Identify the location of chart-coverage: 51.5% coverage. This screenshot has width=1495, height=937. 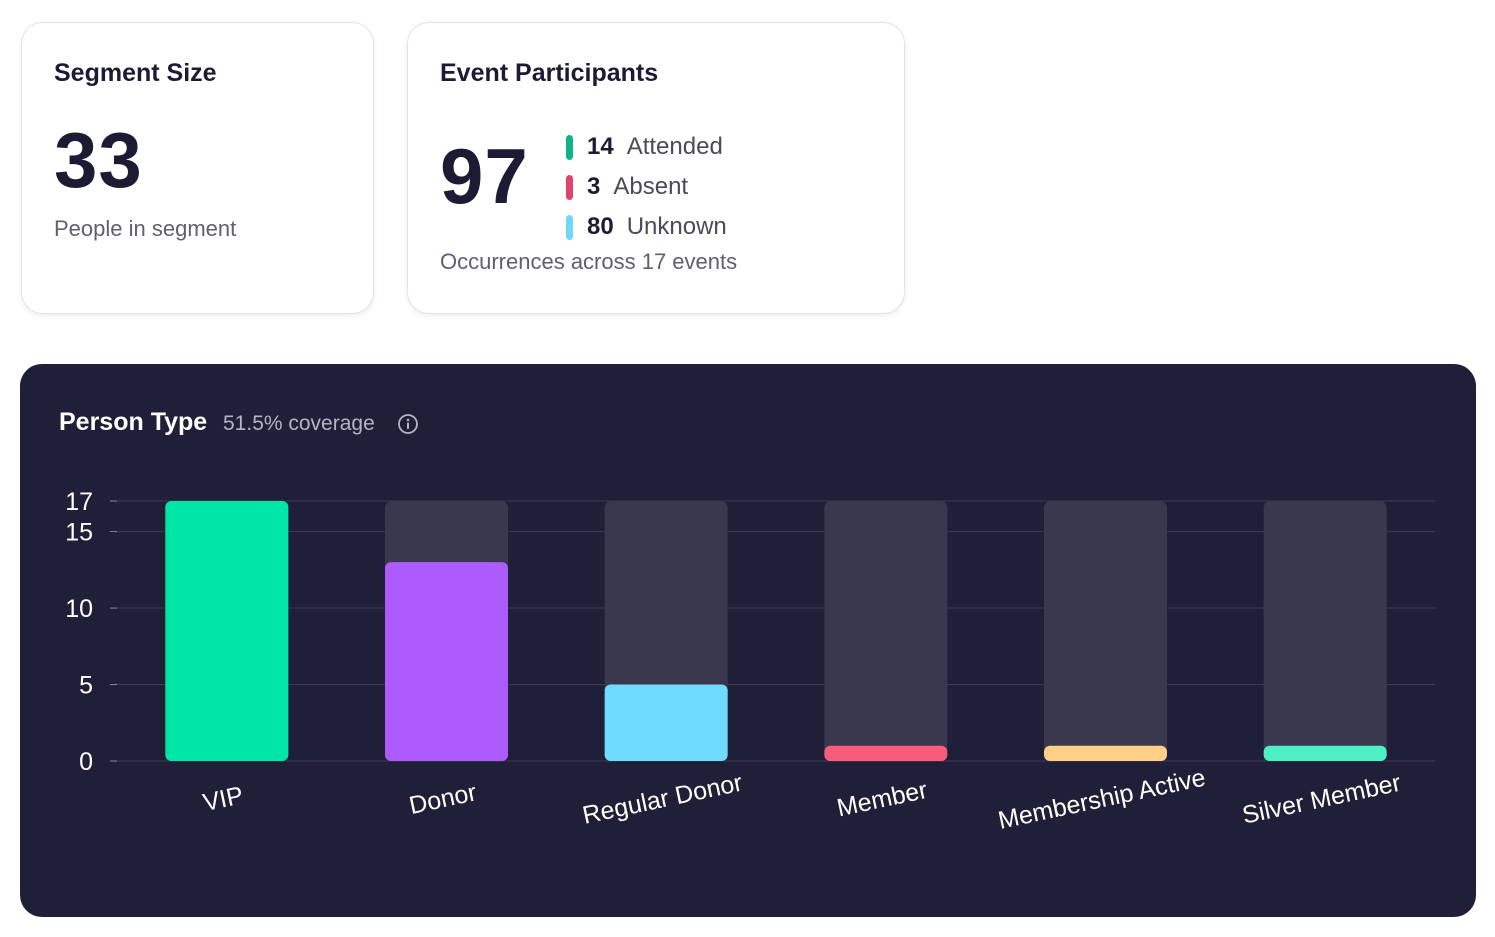
(299, 423).